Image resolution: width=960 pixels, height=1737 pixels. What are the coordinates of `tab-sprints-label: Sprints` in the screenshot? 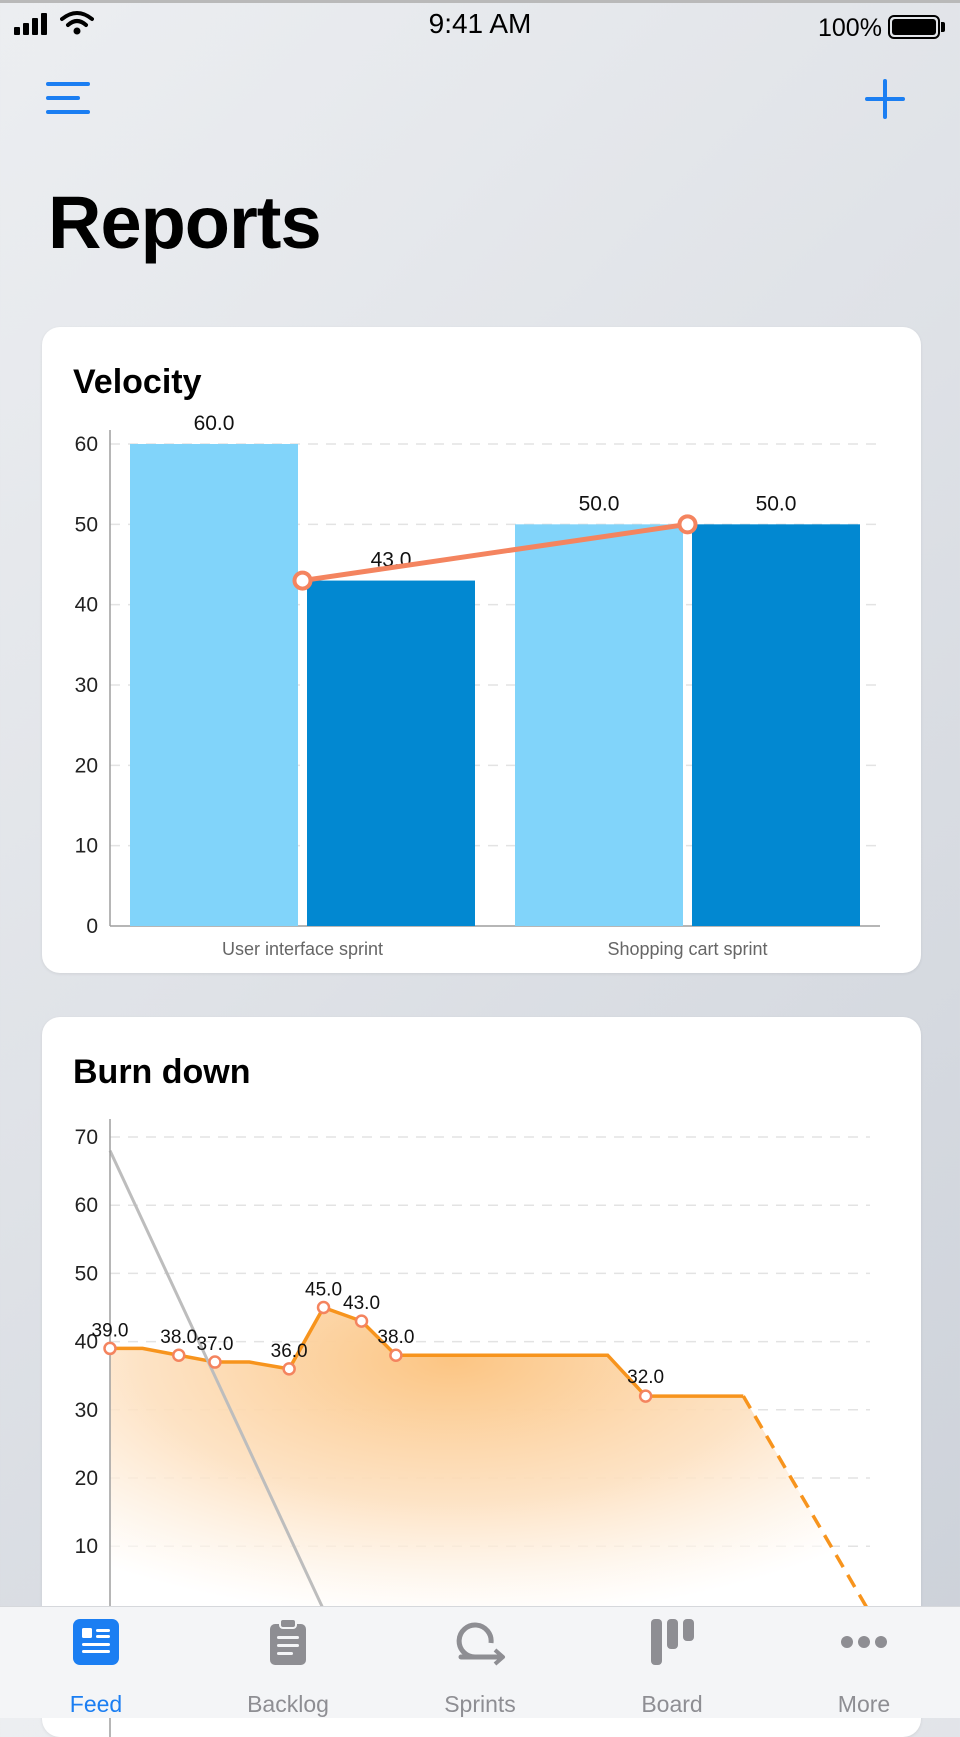 It's located at (480, 1704).